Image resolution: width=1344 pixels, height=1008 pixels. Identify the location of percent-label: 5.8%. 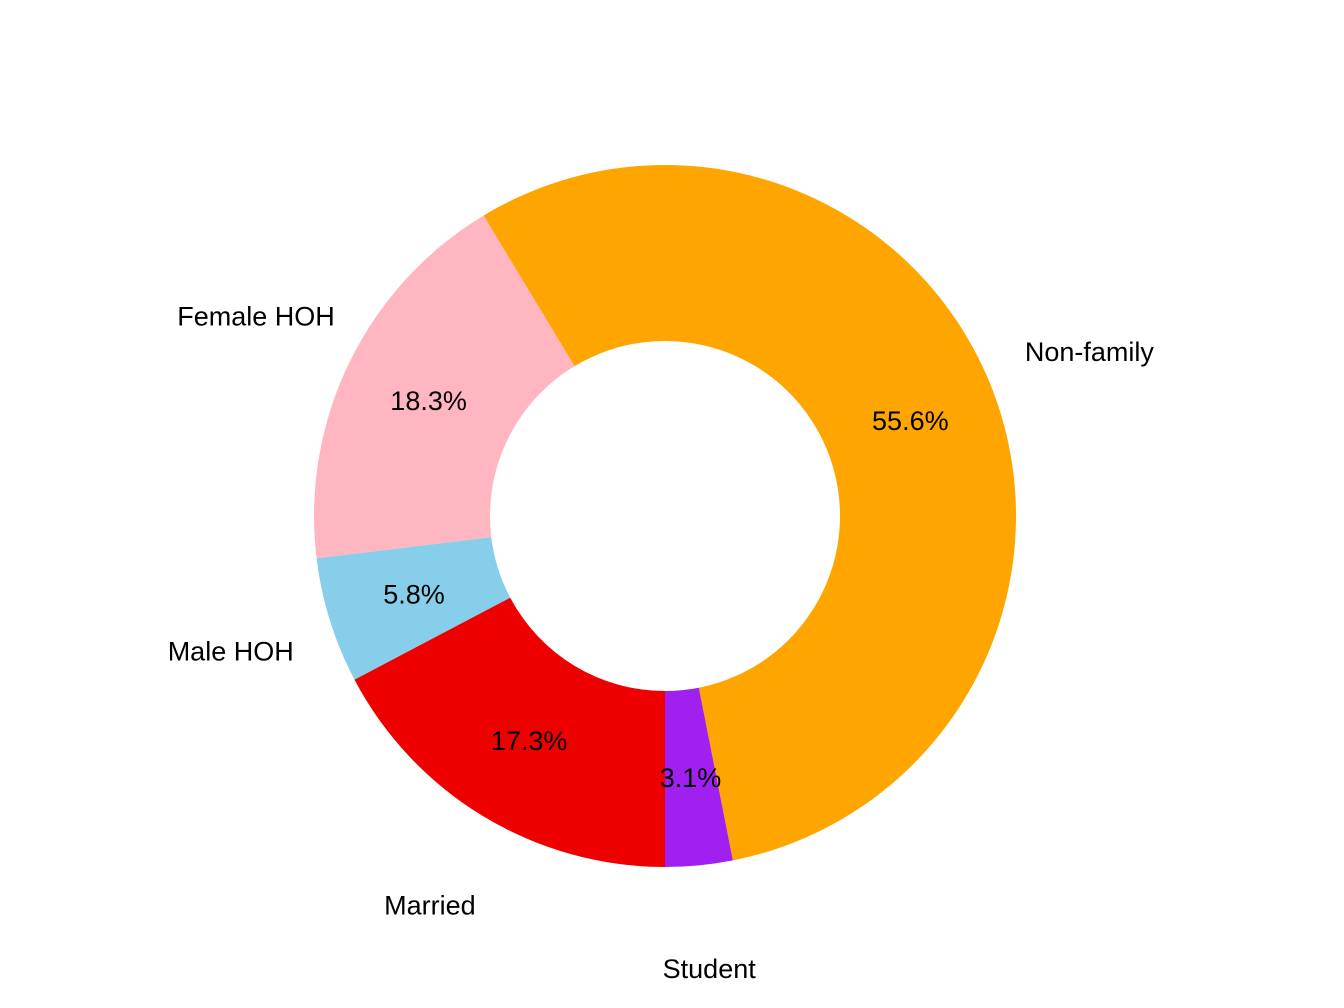
(414, 594).